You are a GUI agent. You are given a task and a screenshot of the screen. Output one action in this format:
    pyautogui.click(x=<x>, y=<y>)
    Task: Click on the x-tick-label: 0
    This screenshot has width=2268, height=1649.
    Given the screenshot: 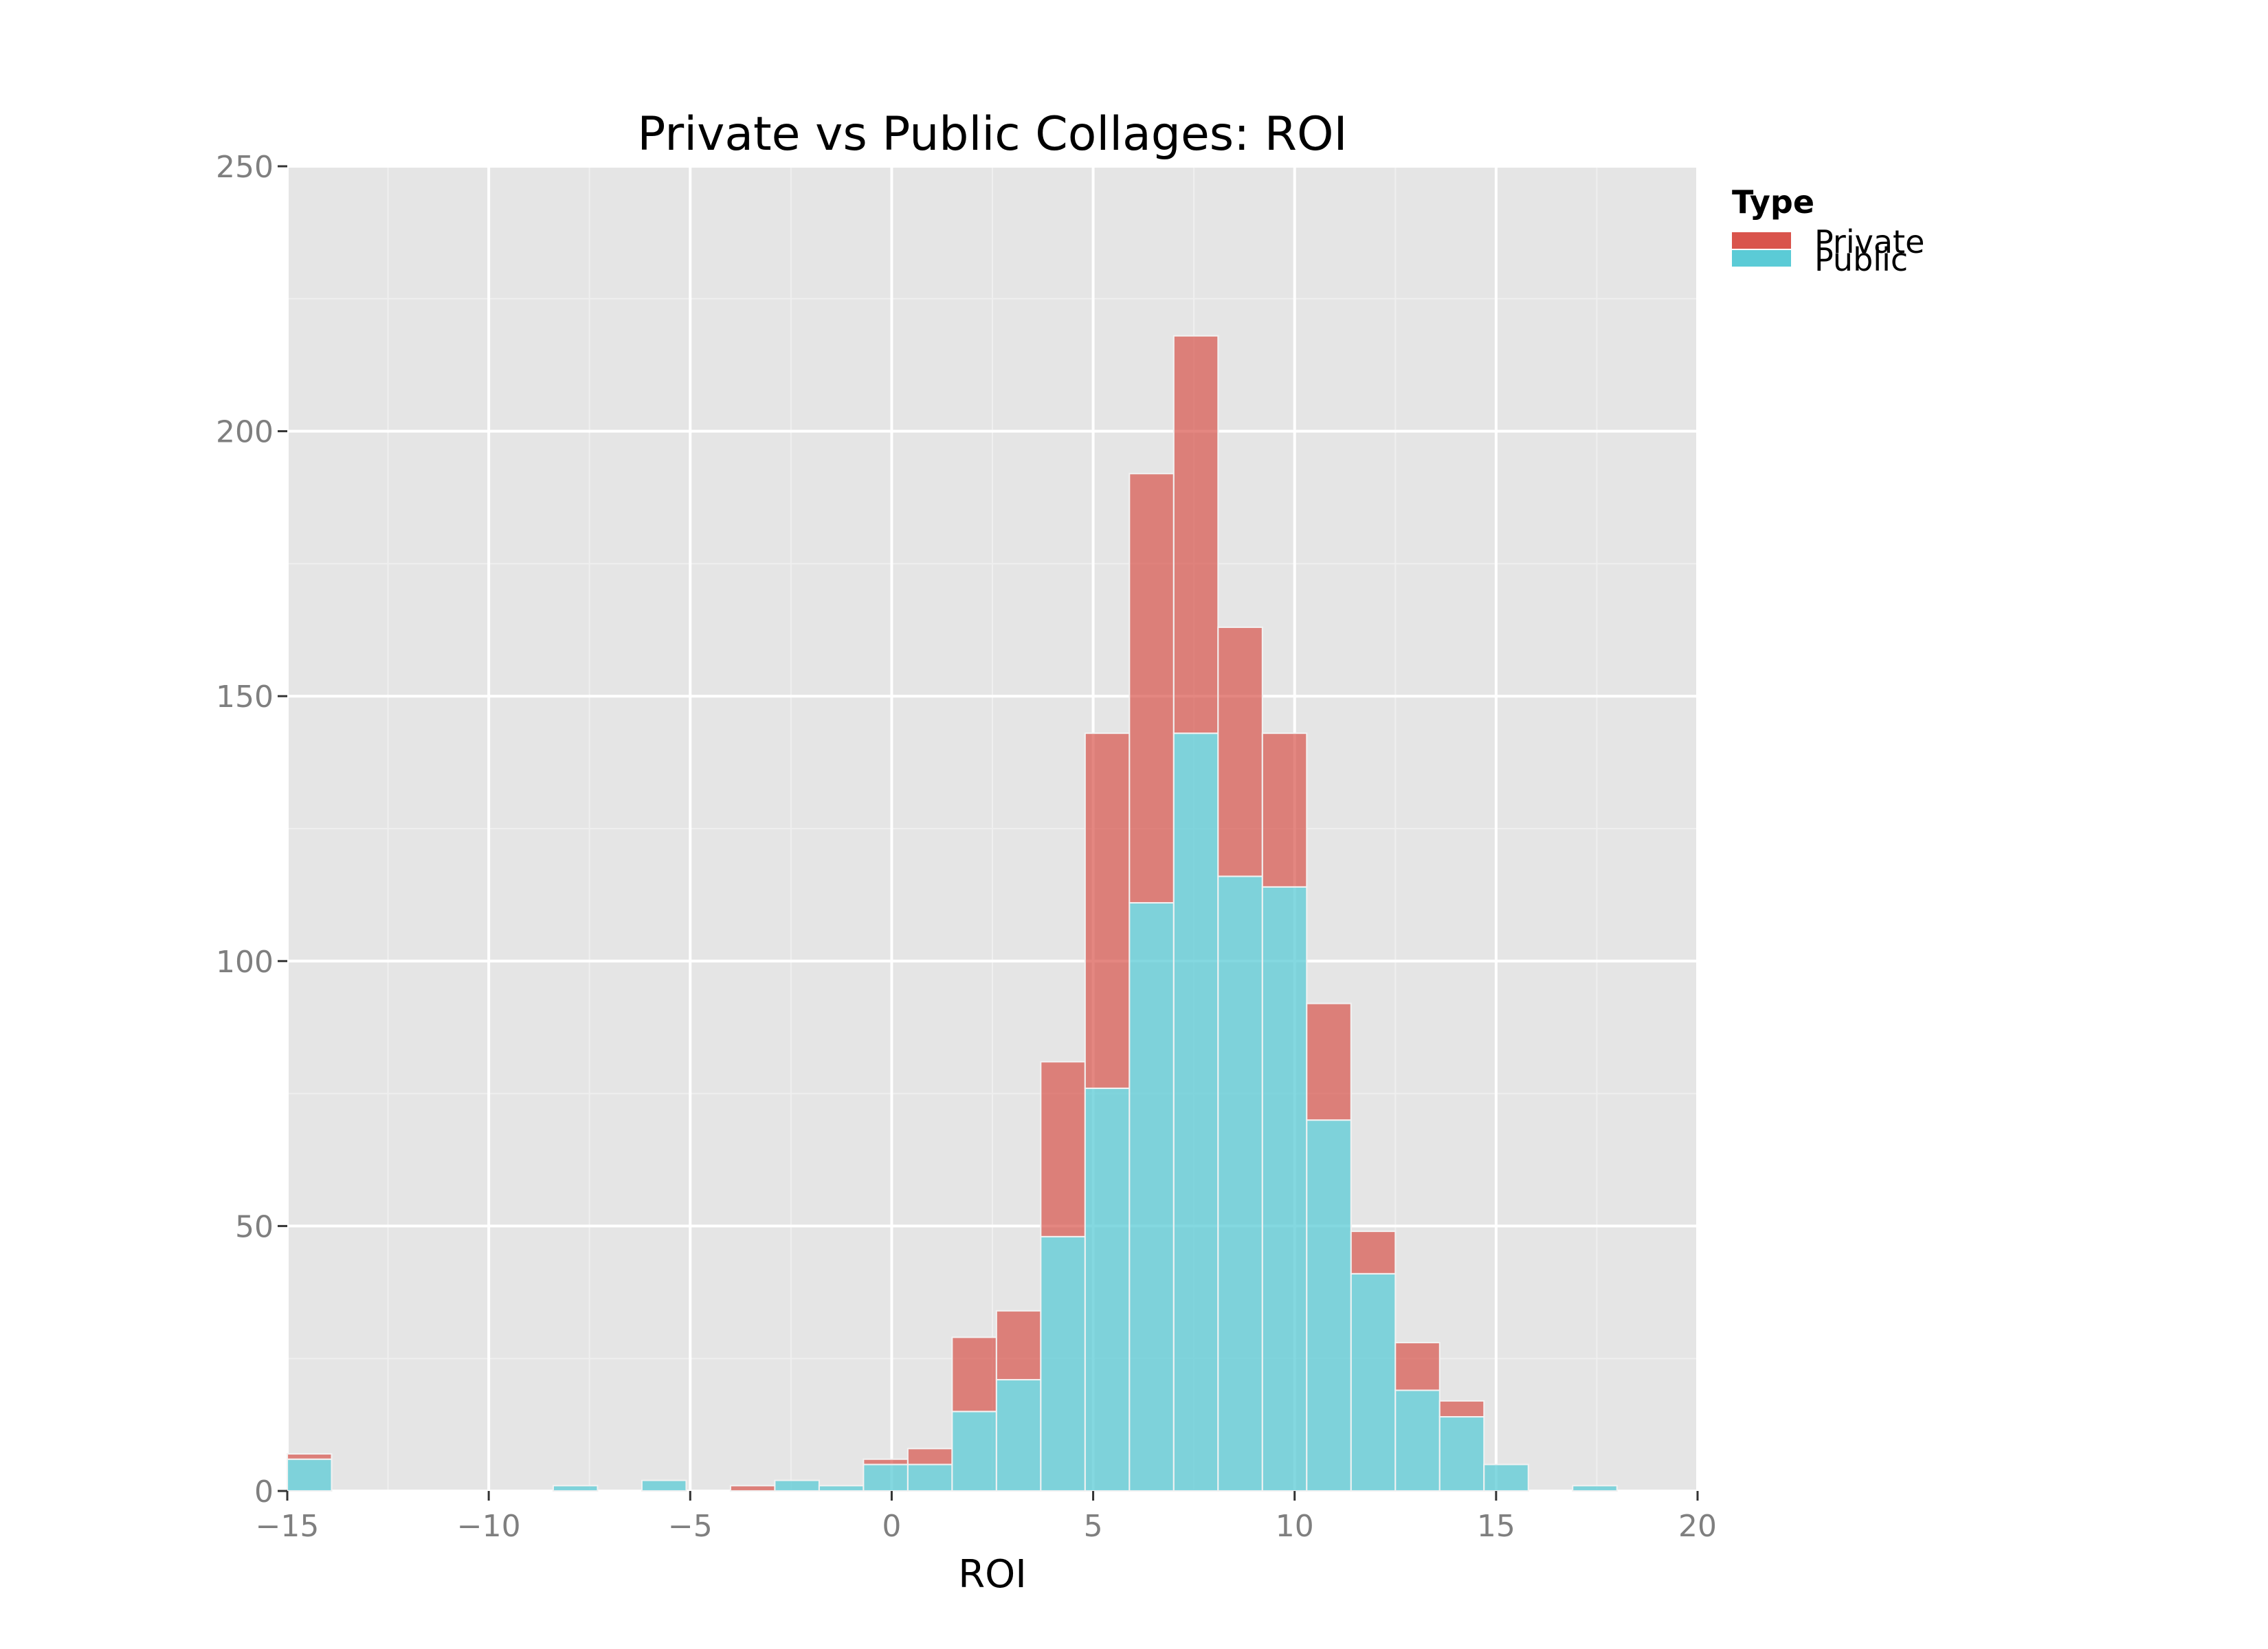 What is the action you would take?
    pyautogui.click(x=891, y=1526)
    